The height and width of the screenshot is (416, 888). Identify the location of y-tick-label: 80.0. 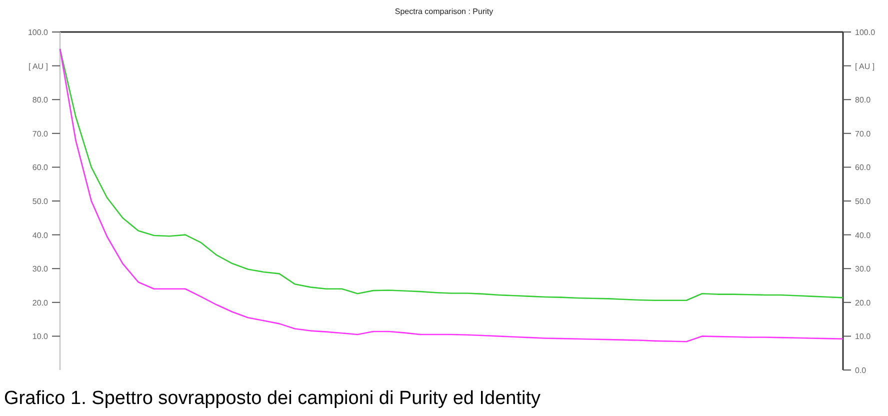
(40, 100).